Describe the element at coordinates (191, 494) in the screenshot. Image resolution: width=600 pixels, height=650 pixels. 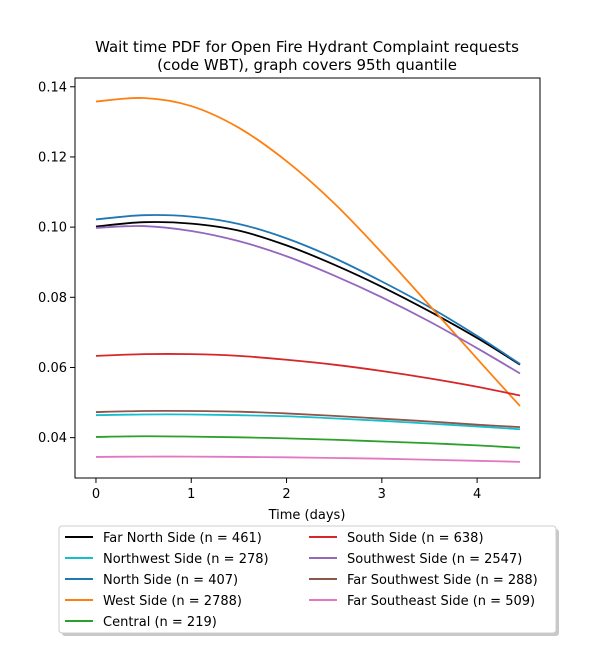
I see `x-tick-label-1: 1` at that location.